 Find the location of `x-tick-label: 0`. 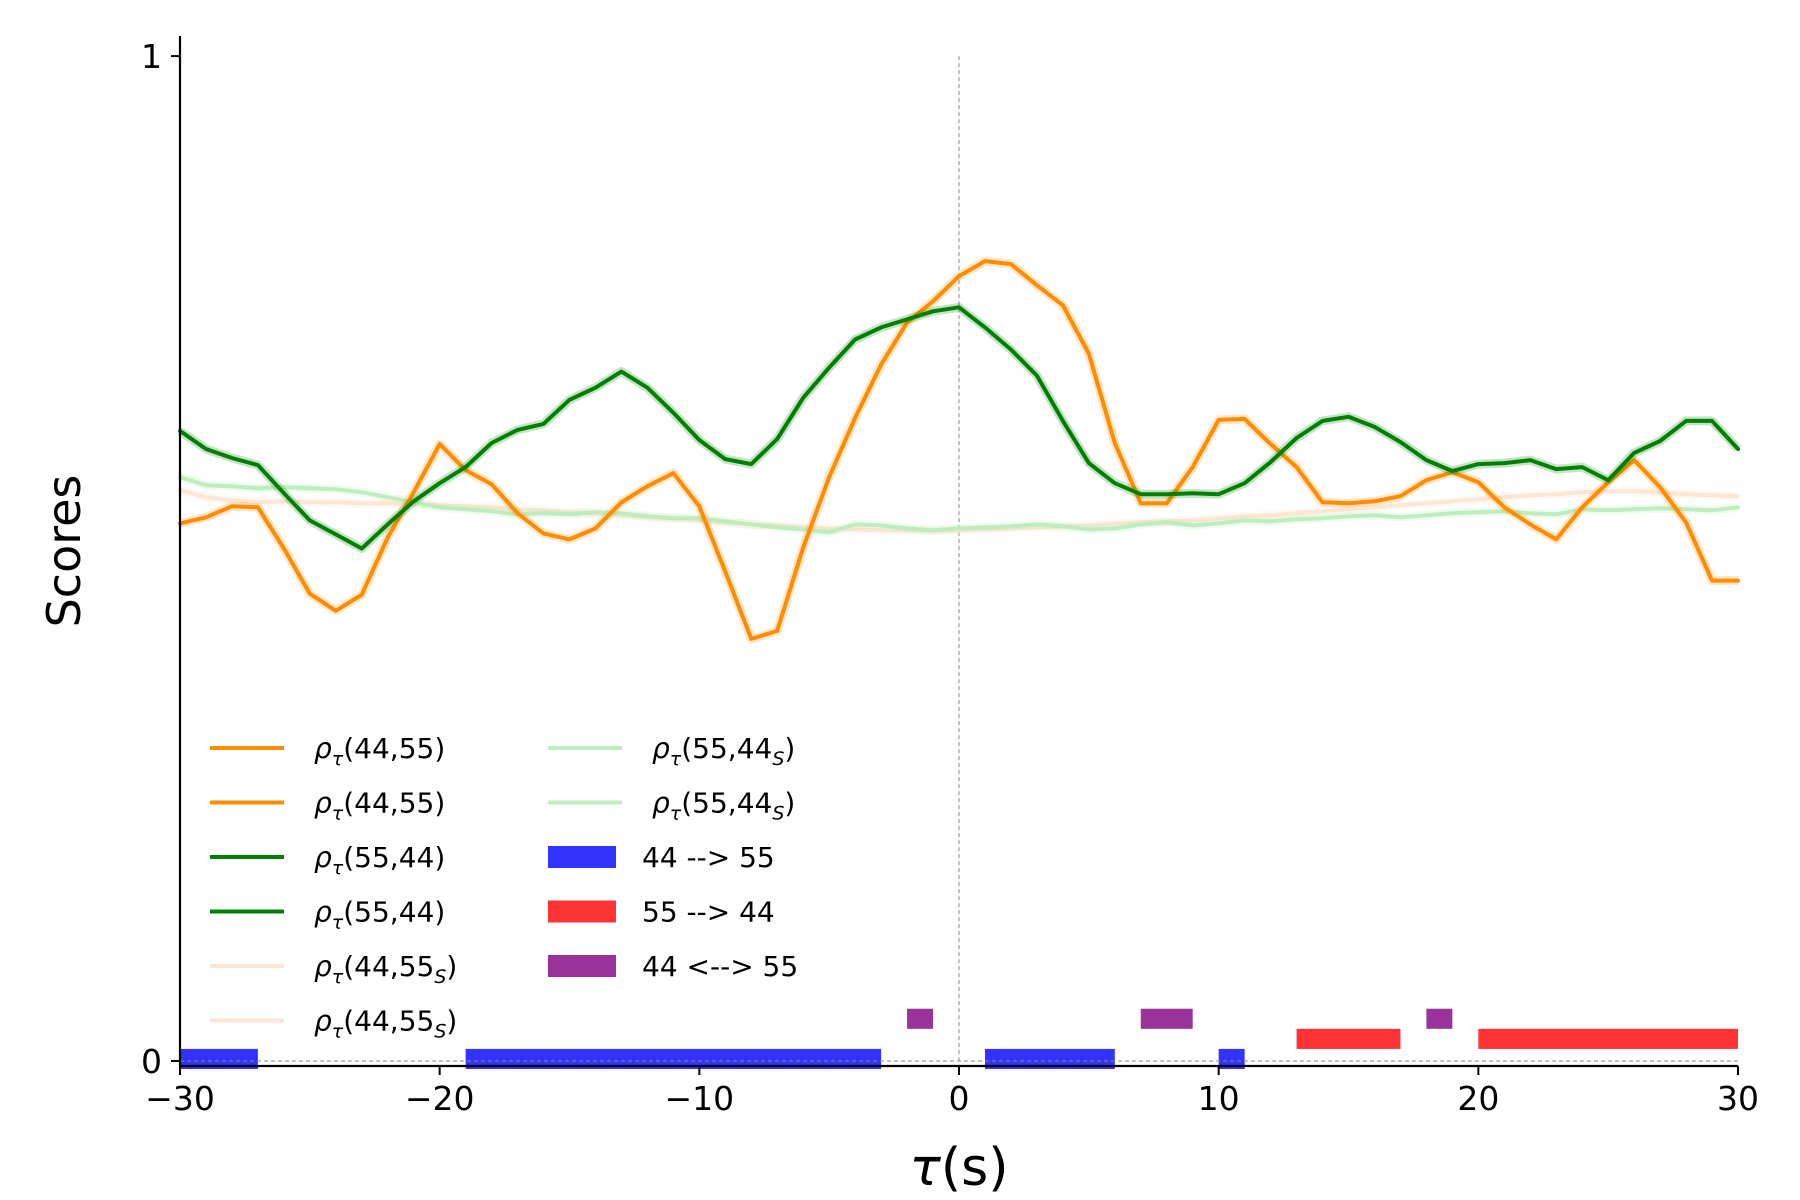

x-tick-label: 0 is located at coordinates (959, 1098).